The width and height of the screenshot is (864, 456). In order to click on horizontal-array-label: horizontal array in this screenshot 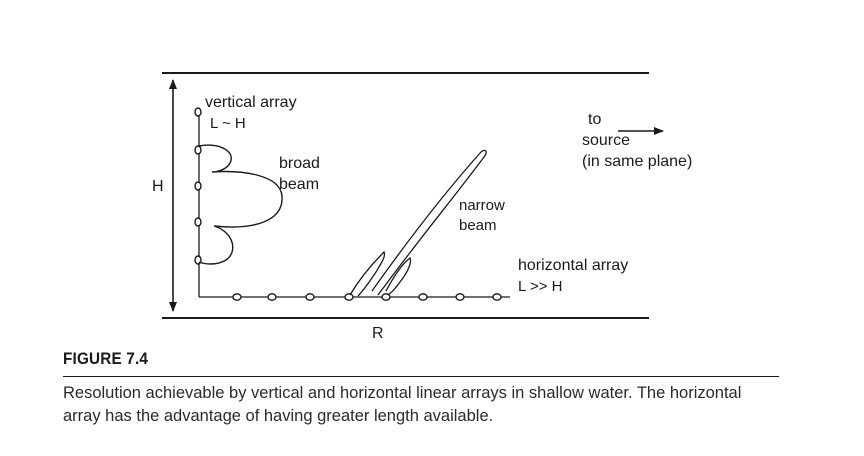, I will do `click(573, 265)`.